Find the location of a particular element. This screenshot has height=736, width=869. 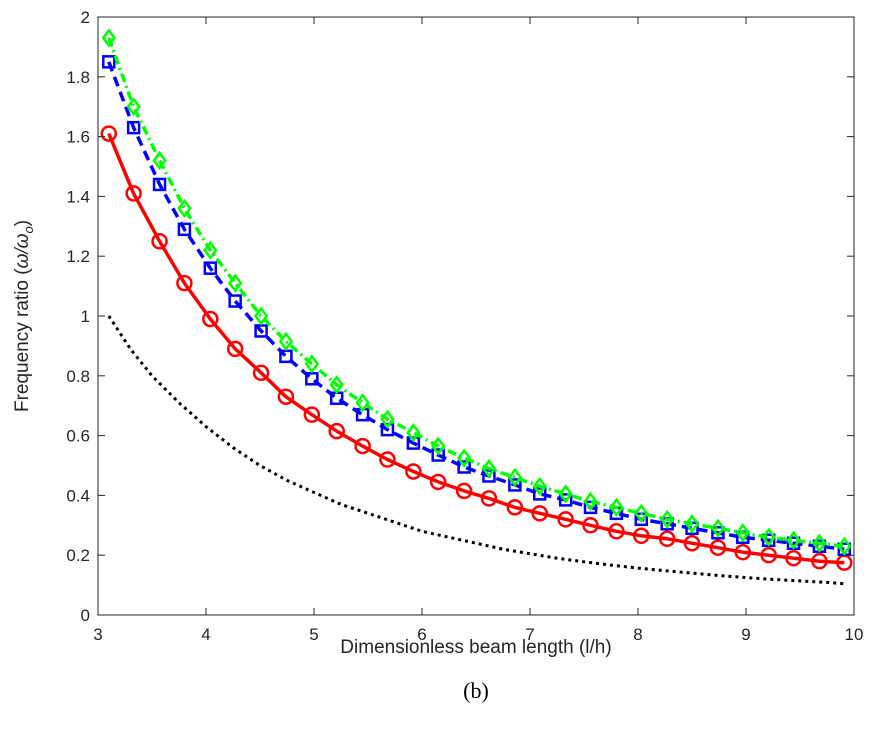

x-tick-label: 5 is located at coordinates (313, 634).